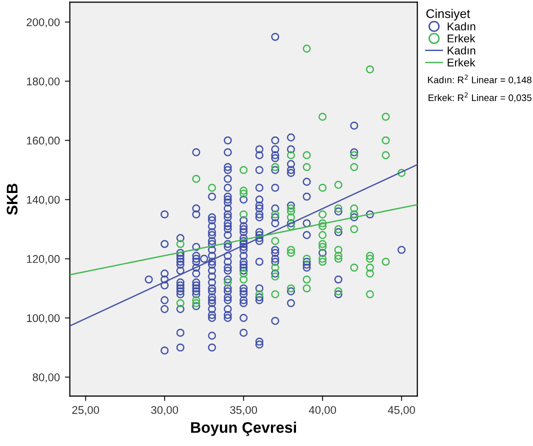 The height and width of the screenshot is (446, 533). Describe the element at coordinates (244, 411) in the screenshot. I see `x-tick-label: 35,00` at that location.